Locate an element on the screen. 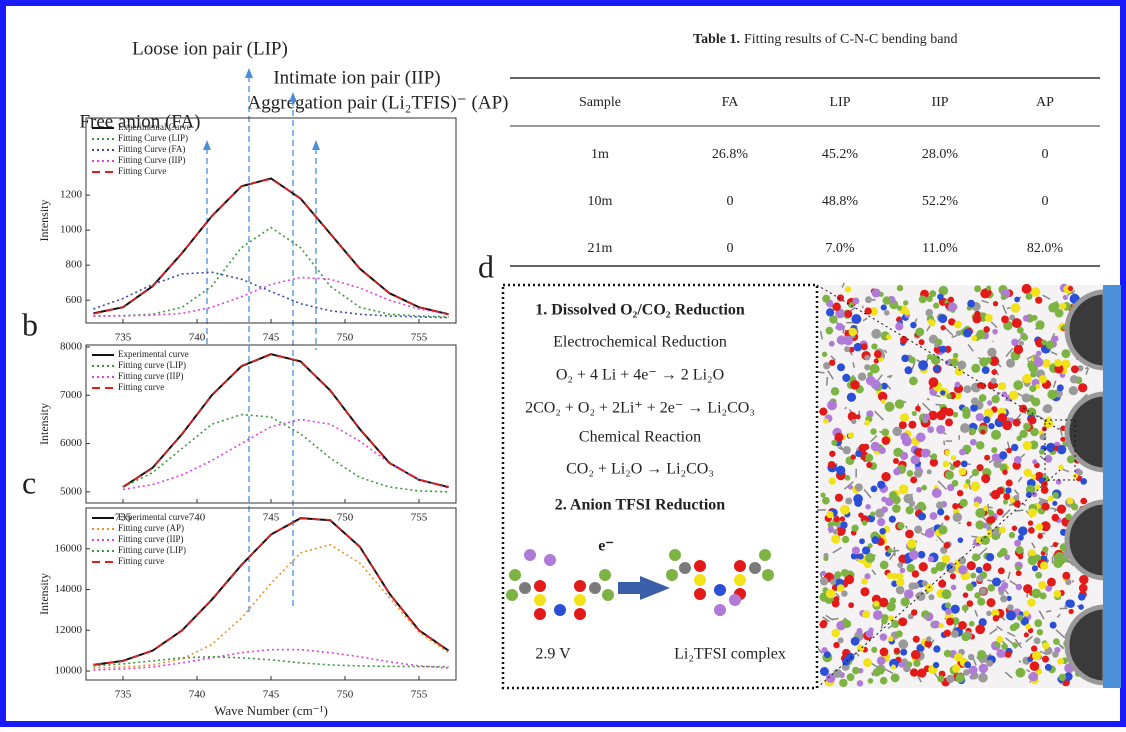  y-tick-label: 1200 is located at coordinates (71, 195).